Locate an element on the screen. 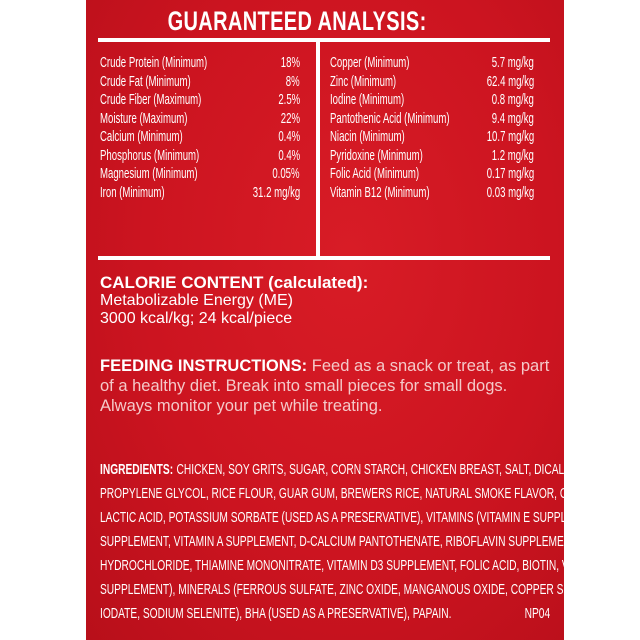  nutrient-value: 5.7 mg/kg is located at coordinates (512, 62).